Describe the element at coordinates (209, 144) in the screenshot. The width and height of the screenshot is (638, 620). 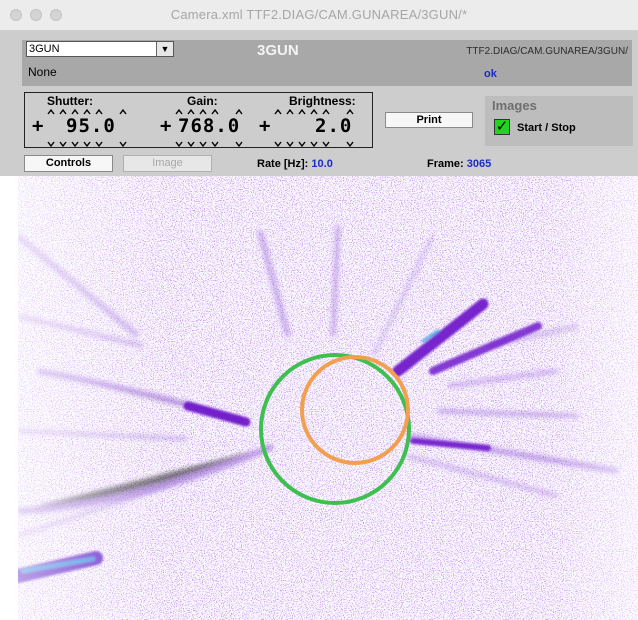
I see `gain-down-arrows` at that location.